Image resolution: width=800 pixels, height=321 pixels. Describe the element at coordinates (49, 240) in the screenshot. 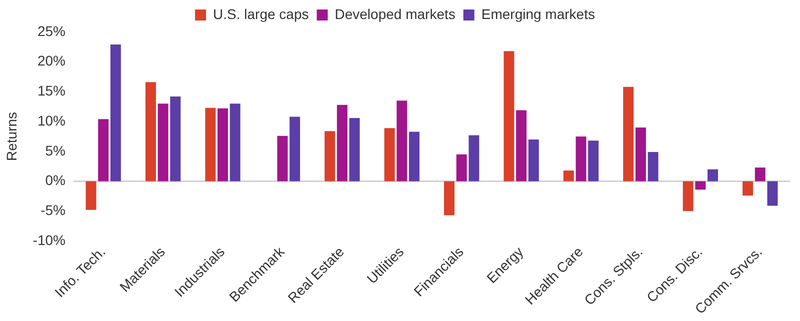

I see `y-tick-label: -10%` at that location.